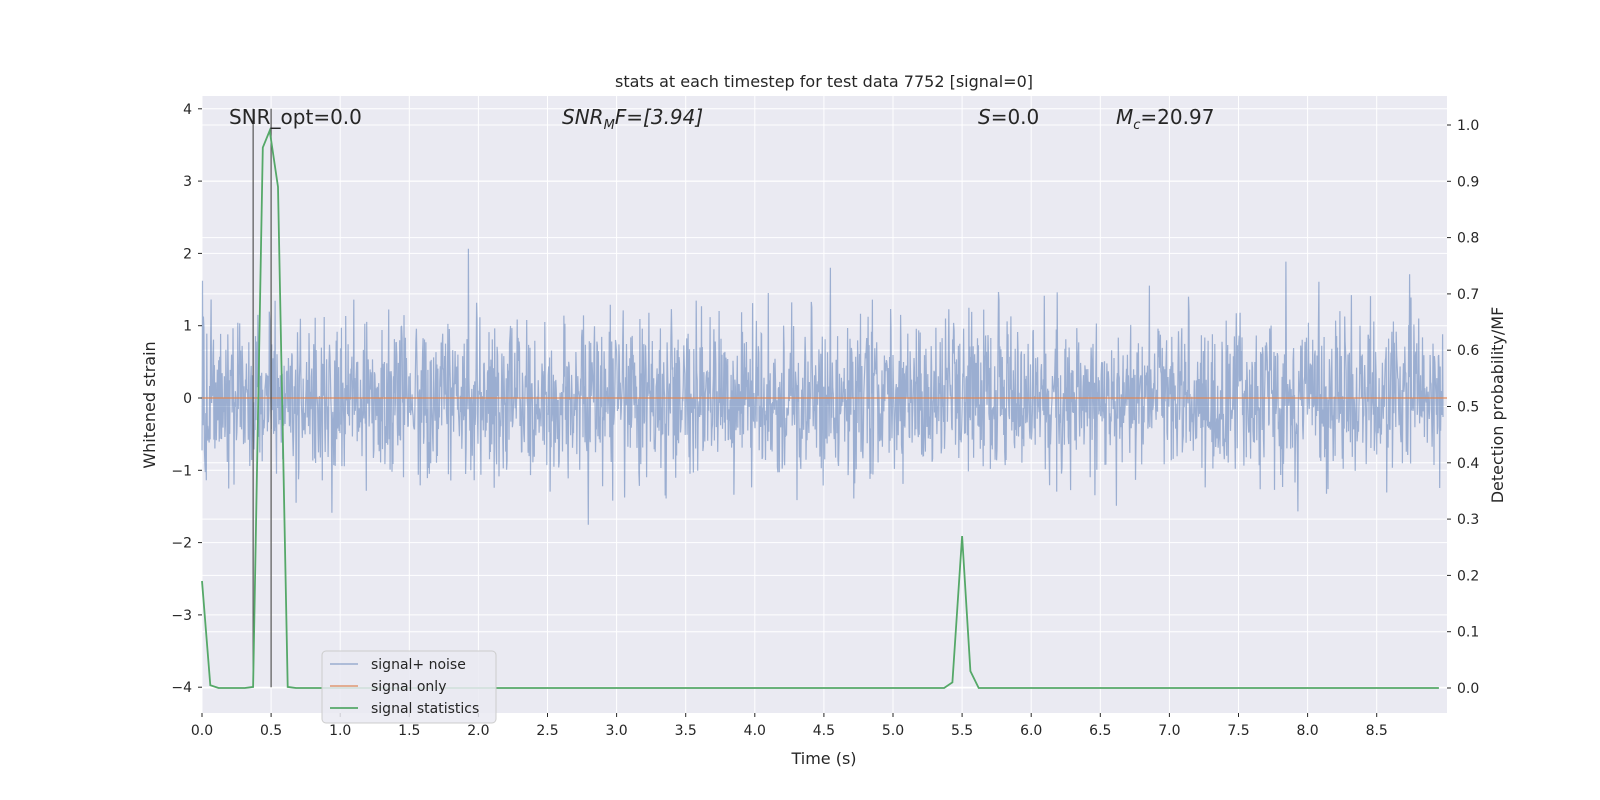 The width and height of the screenshot is (1600, 800). What do you see at coordinates (1177, 117) in the screenshot?
I see `annotation-mc-value: =20.97` at bounding box center [1177, 117].